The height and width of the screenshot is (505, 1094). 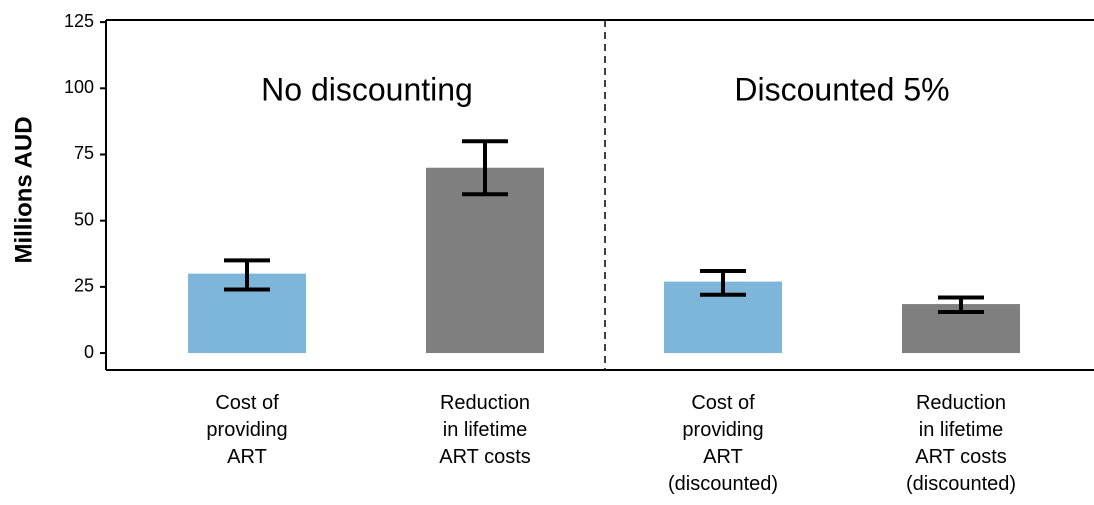 I want to click on y-tick-label: 25, so click(x=84, y=286).